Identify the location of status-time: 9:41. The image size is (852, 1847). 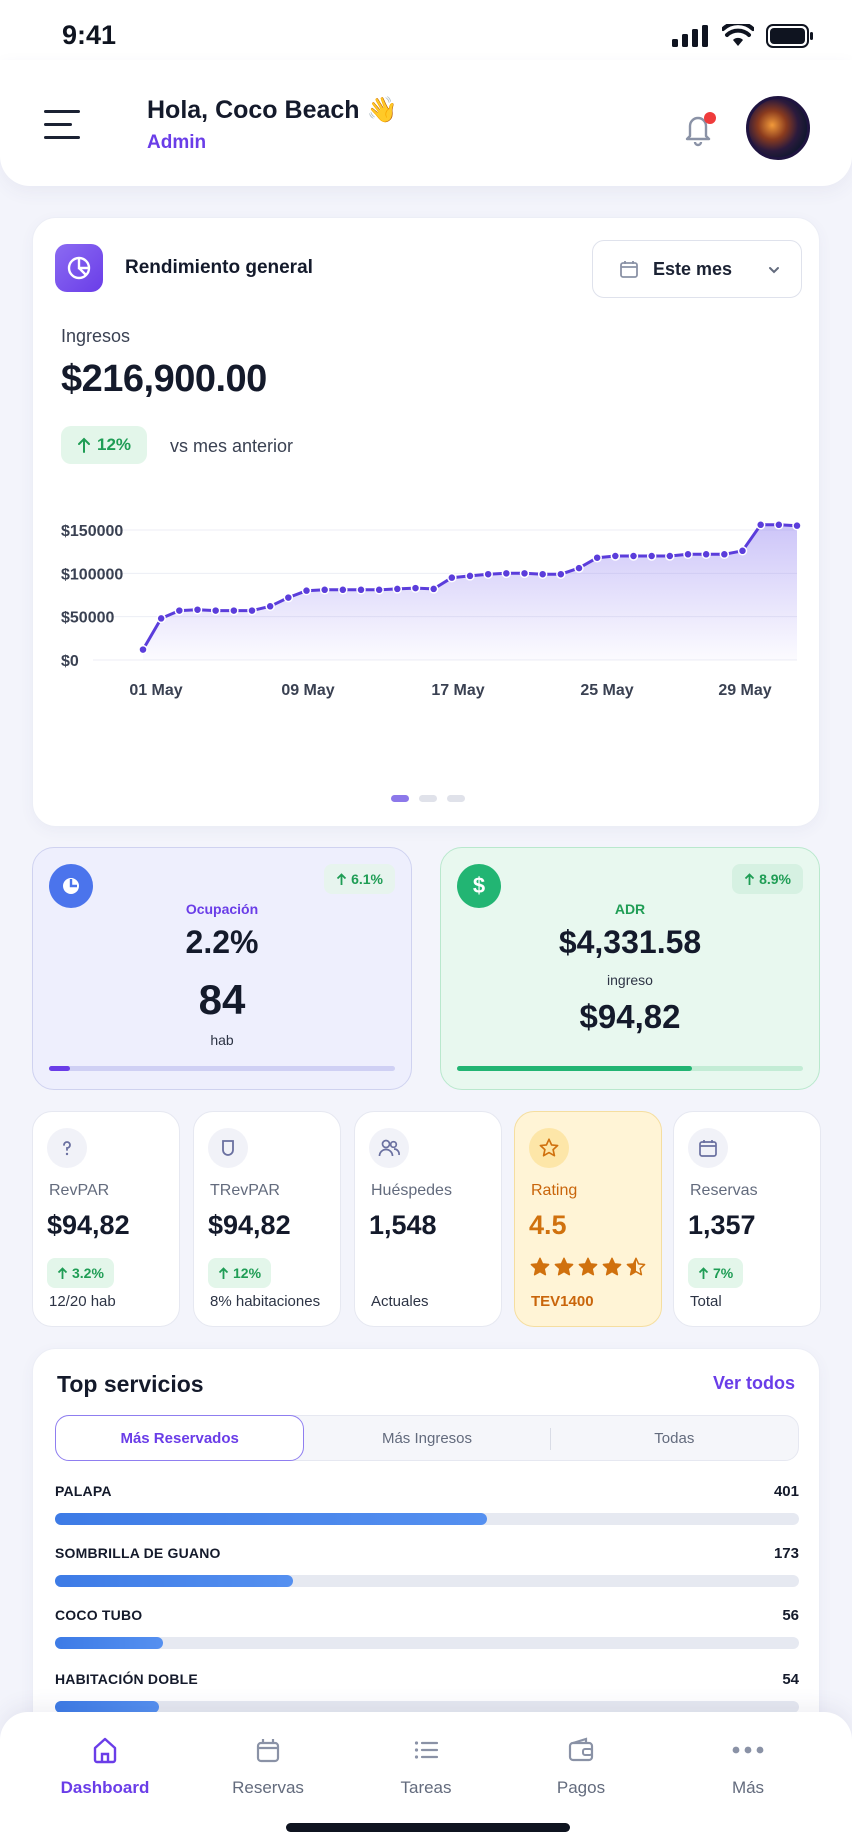
(89, 35).